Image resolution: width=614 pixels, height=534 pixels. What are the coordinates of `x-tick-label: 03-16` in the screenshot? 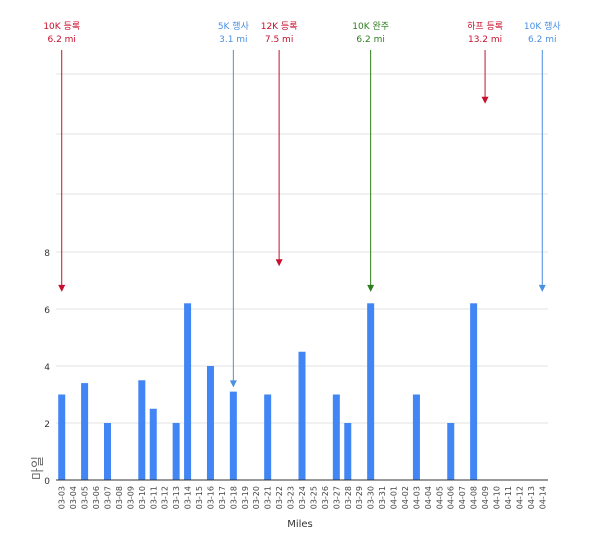 It's located at (210, 497).